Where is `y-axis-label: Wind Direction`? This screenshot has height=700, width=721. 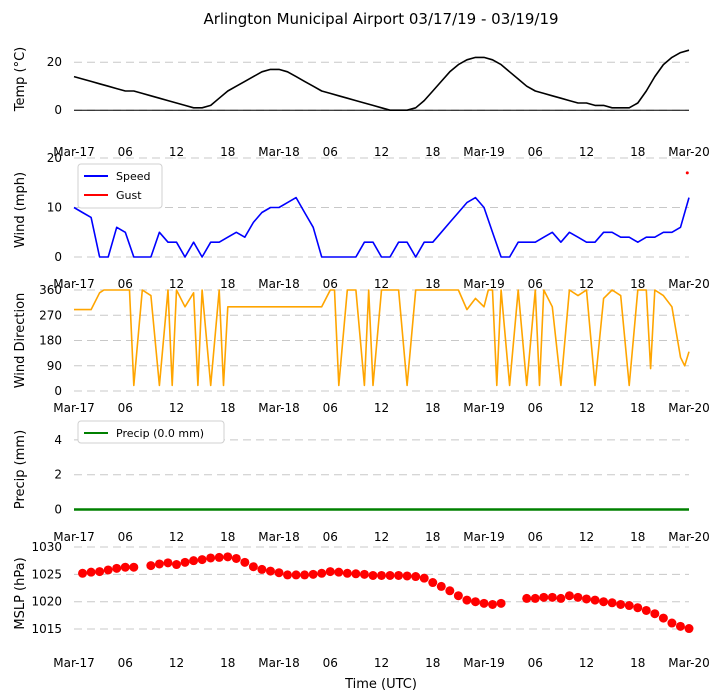 y-axis-label: Wind Direction is located at coordinates (20, 341).